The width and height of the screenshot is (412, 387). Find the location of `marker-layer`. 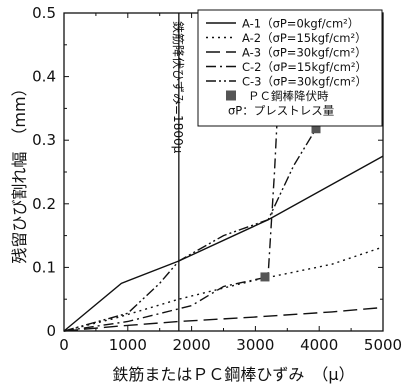

marker-layer is located at coordinates (290, 203).